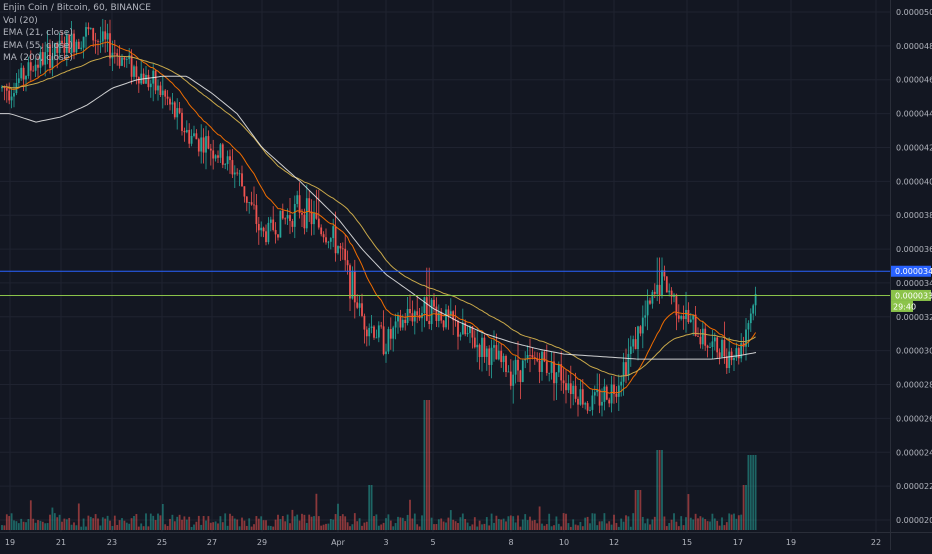 The height and width of the screenshot is (554, 932). What do you see at coordinates (914, 80) in the screenshot?
I see `y-tick-label: 0.00004600` at bounding box center [914, 80].